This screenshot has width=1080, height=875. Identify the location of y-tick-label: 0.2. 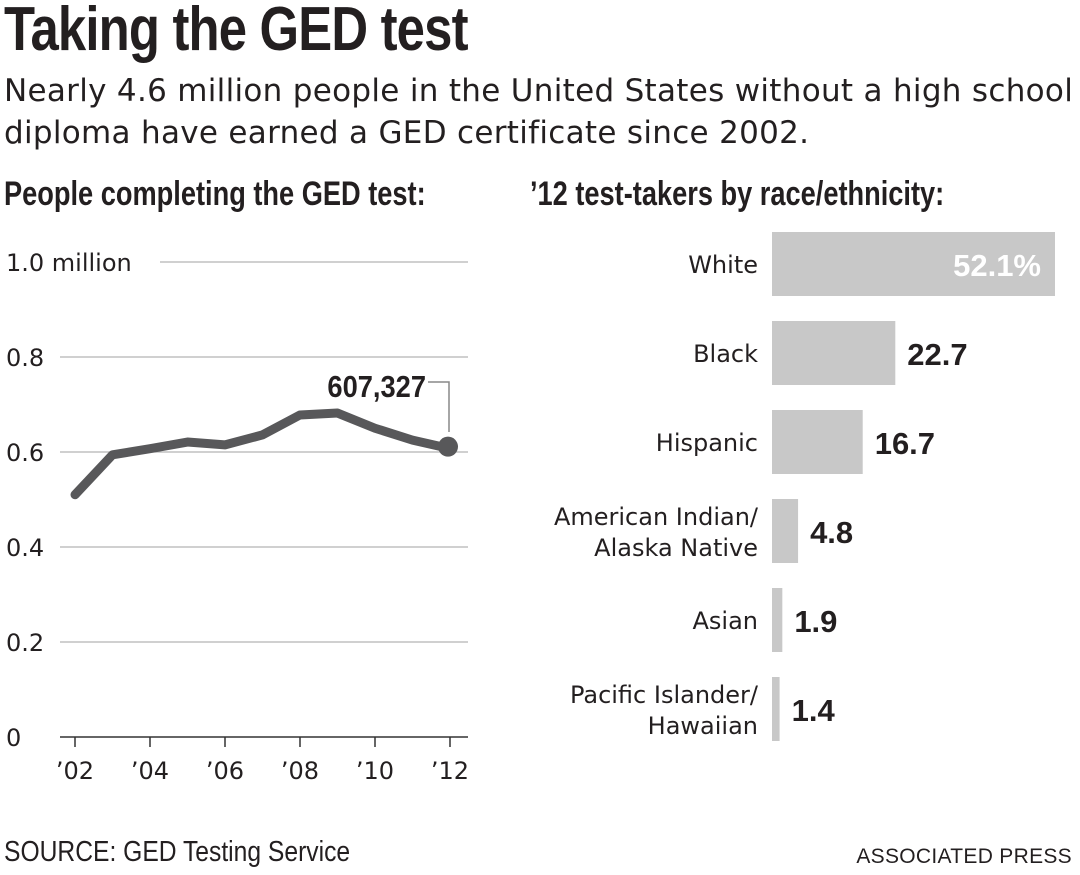
(25, 643).